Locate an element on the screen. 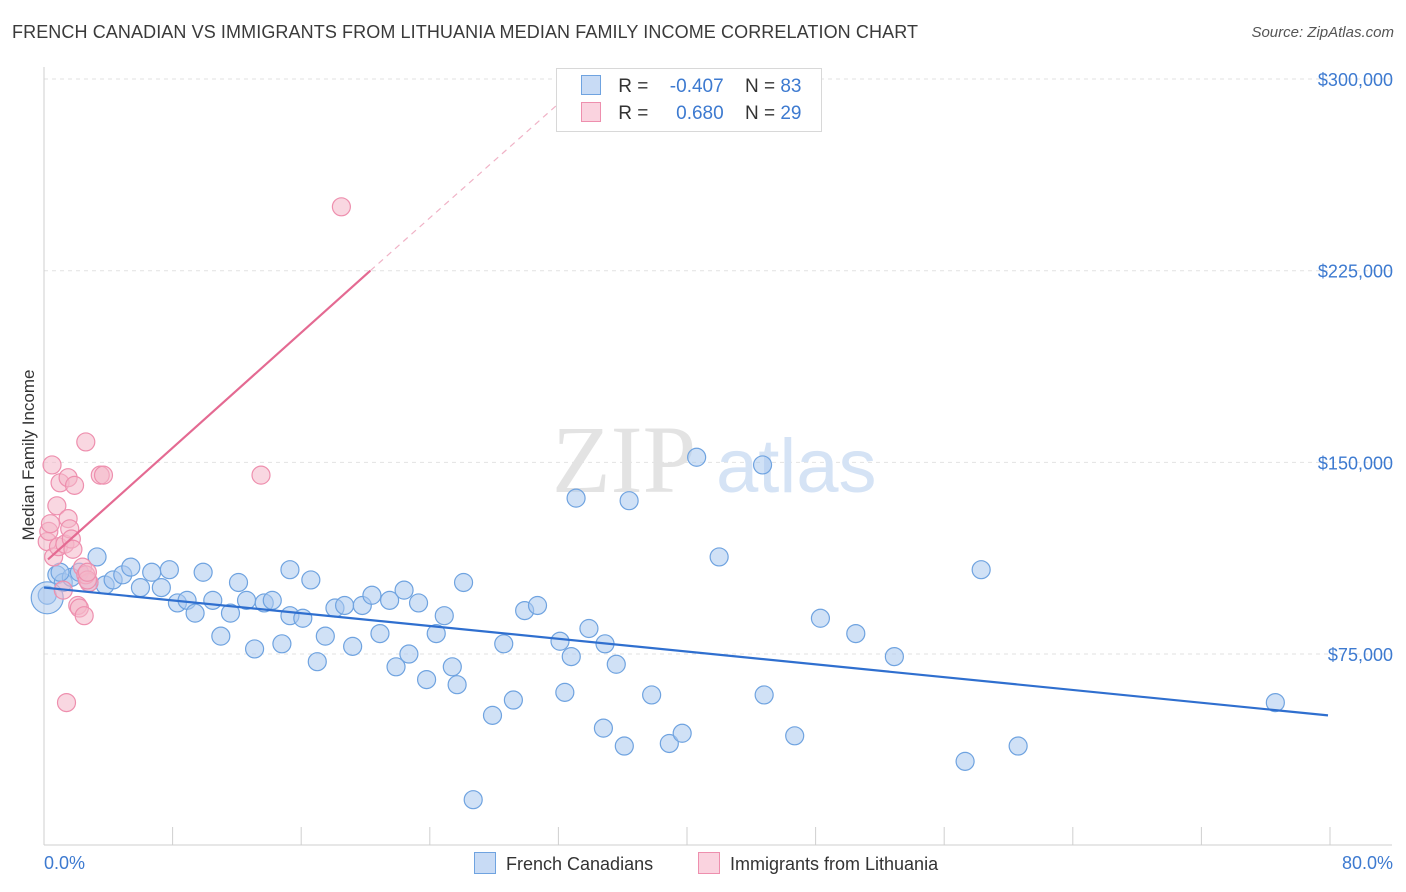 The image size is (1406, 892). correlation-legend: R = -0.407 N = 83 R = 0.680 N = 29 is located at coordinates (689, 100).